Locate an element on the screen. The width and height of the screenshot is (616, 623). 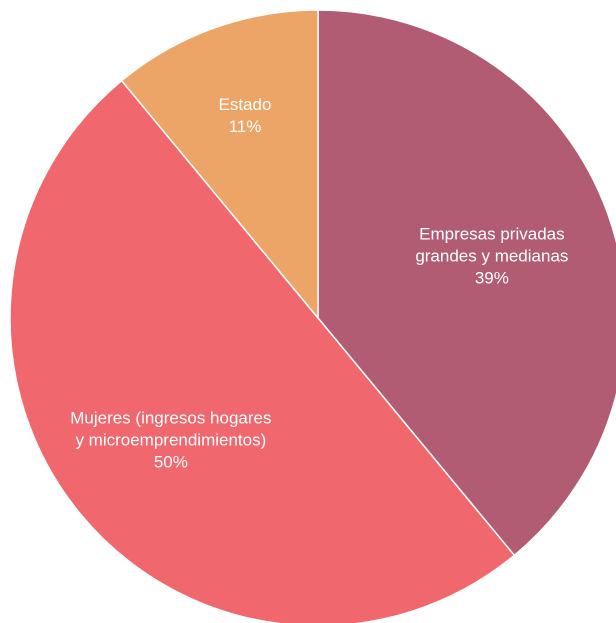
pie-slice-label-line: y microemprendimientos) is located at coordinates (170, 440).